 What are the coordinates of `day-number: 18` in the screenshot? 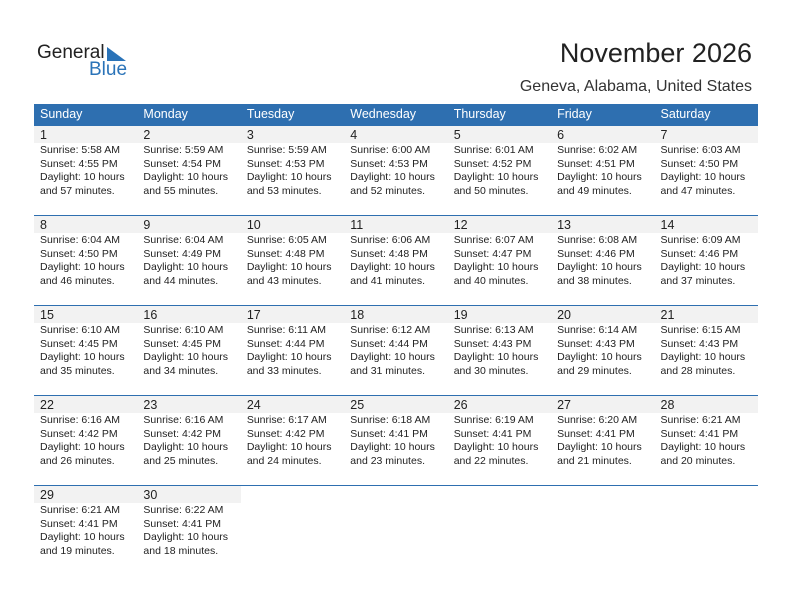 It's located at (396, 314).